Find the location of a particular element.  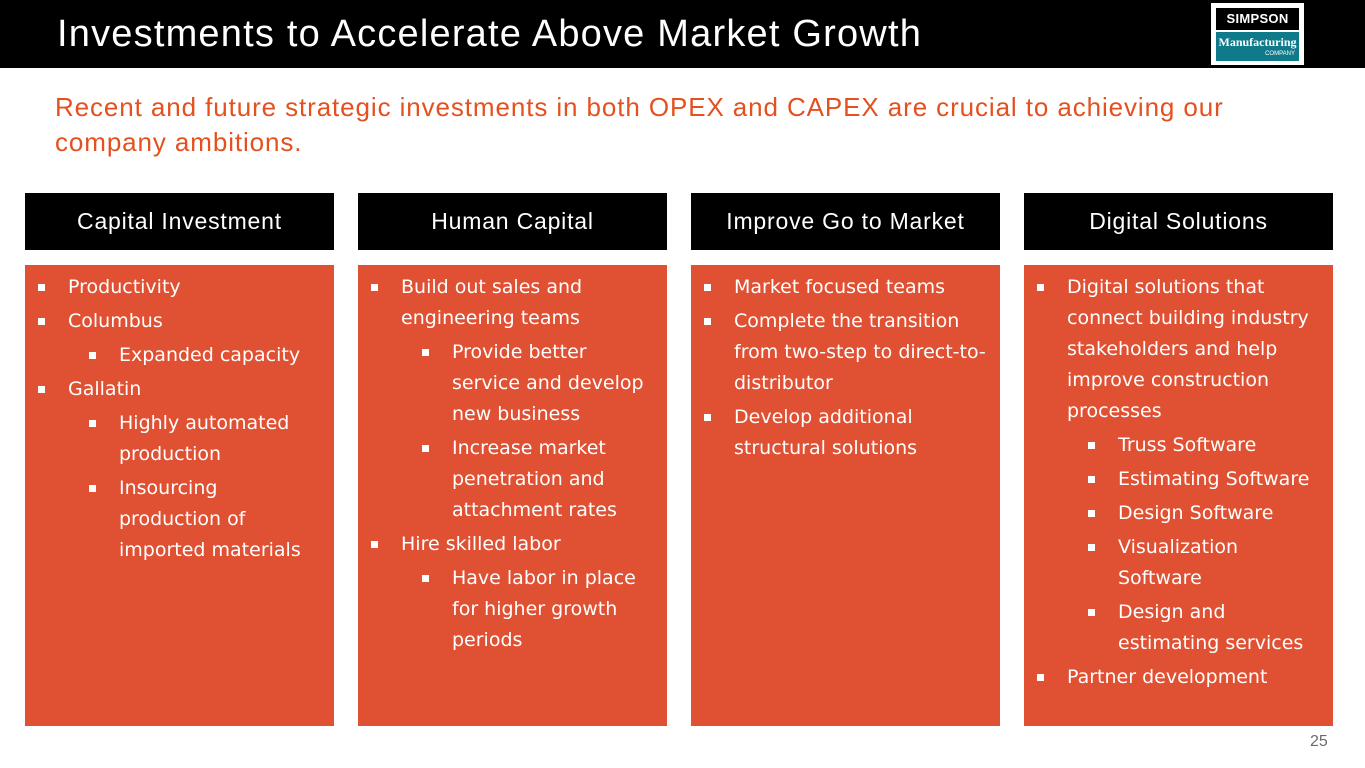

logo-manufacturing-block: Manufacturing COMPANY is located at coordinates (1257, 46).